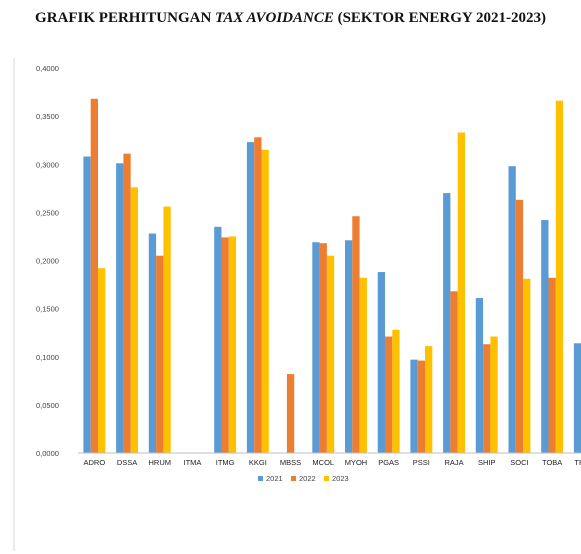  I want to click on bar-2021-KKGI, so click(250, 298).